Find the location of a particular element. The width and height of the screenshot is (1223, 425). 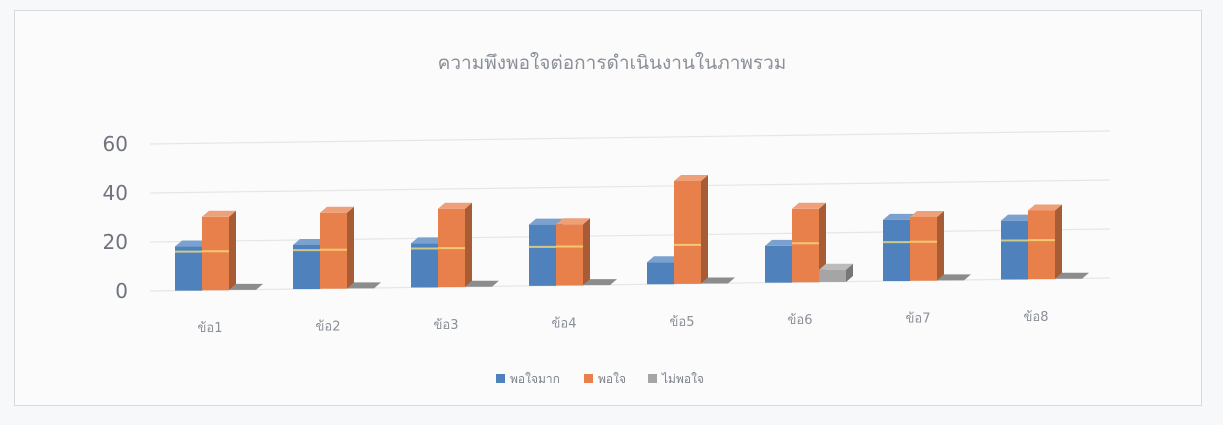

bar-พอใจ-ข้อ5 is located at coordinates (691, 229).